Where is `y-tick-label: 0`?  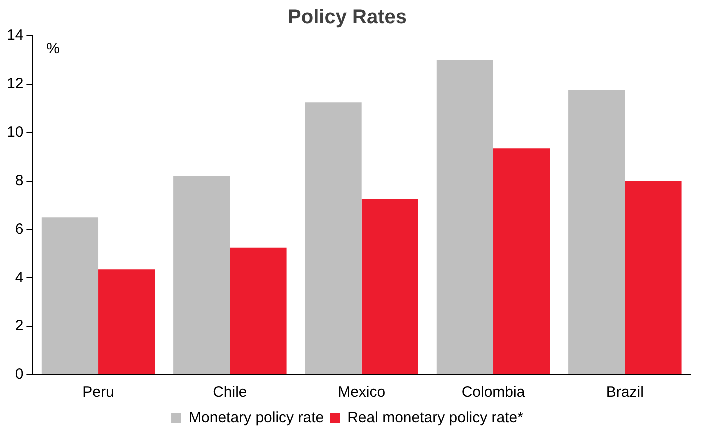
y-tick-label: 0 is located at coordinates (19, 375).